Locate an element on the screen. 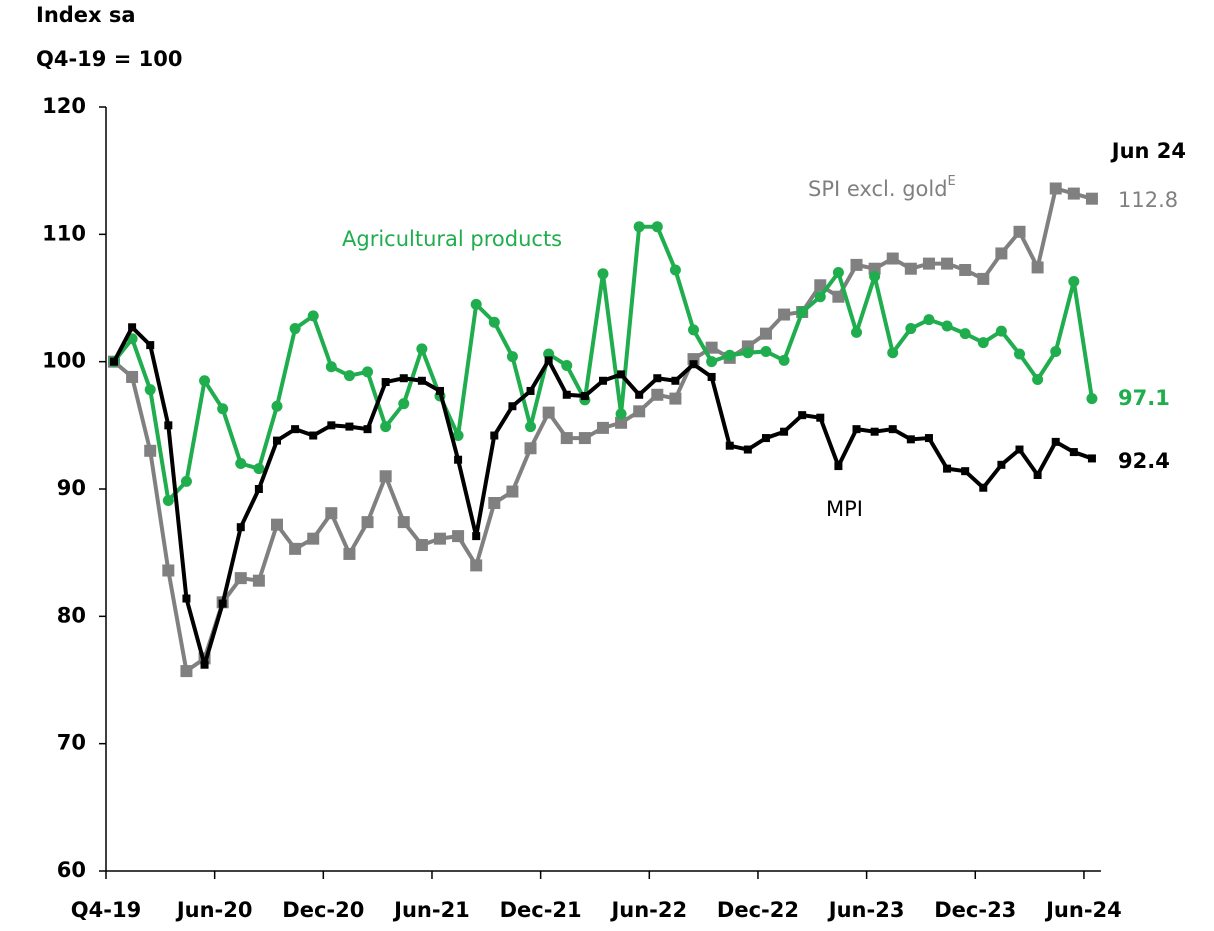 The width and height of the screenshot is (1214, 931). x-tick-label: Dec-22 is located at coordinates (758, 910).